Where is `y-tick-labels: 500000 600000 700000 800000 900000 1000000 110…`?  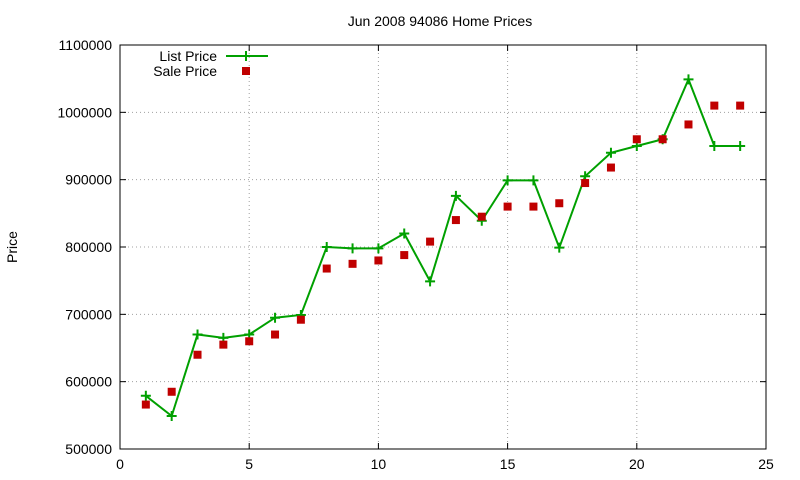
y-tick-labels: 500000 600000 700000 800000 900000 1000000 110… is located at coordinates (84, 247).